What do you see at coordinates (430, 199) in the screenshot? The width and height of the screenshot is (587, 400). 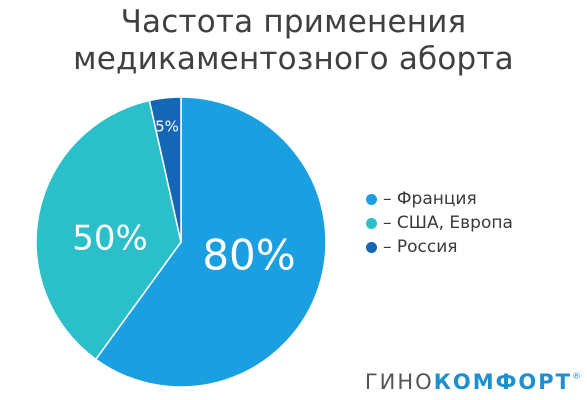 I see `legend-label-france: – Франция` at bounding box center [430, 199].